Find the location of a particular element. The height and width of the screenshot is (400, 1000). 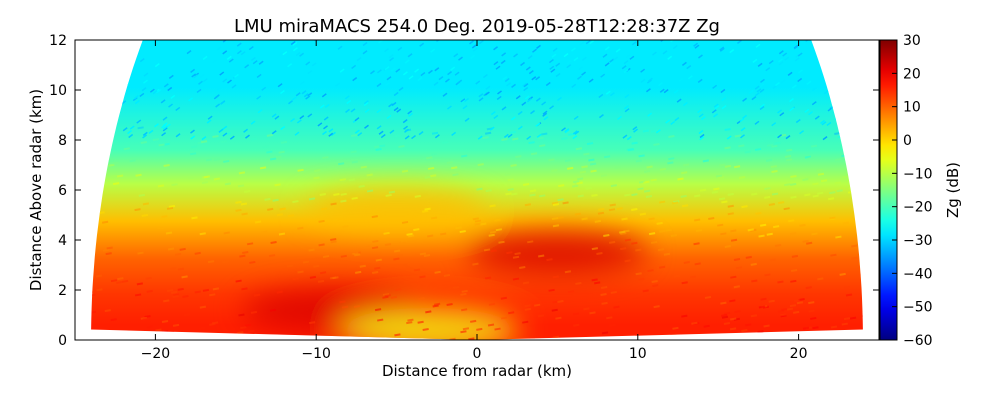

y-tick-label: 4 is located at coordinates (62, 241).